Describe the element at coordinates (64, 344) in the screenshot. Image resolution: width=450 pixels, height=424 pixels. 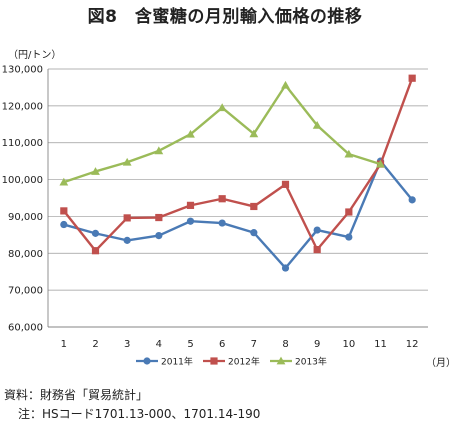
I see `x-tick-label: 1` at that location.